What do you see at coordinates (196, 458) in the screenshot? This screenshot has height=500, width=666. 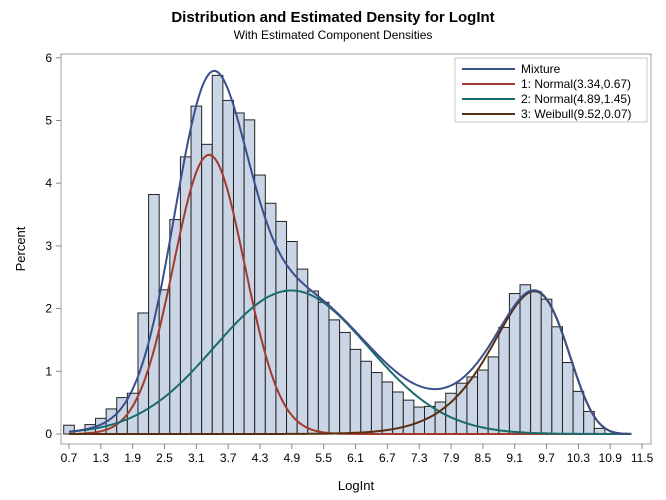 I see `x-tick-label: 3.1` at bounding box center [196, 458].